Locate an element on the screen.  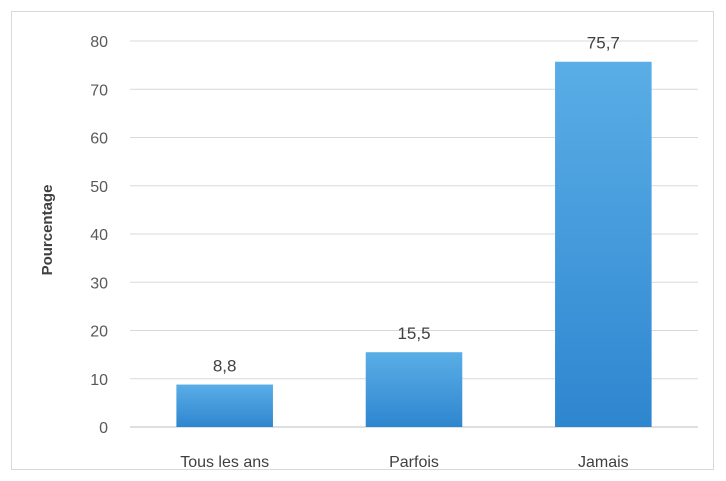
data-label-3: 75,7 is located at coordinates (603, 43).